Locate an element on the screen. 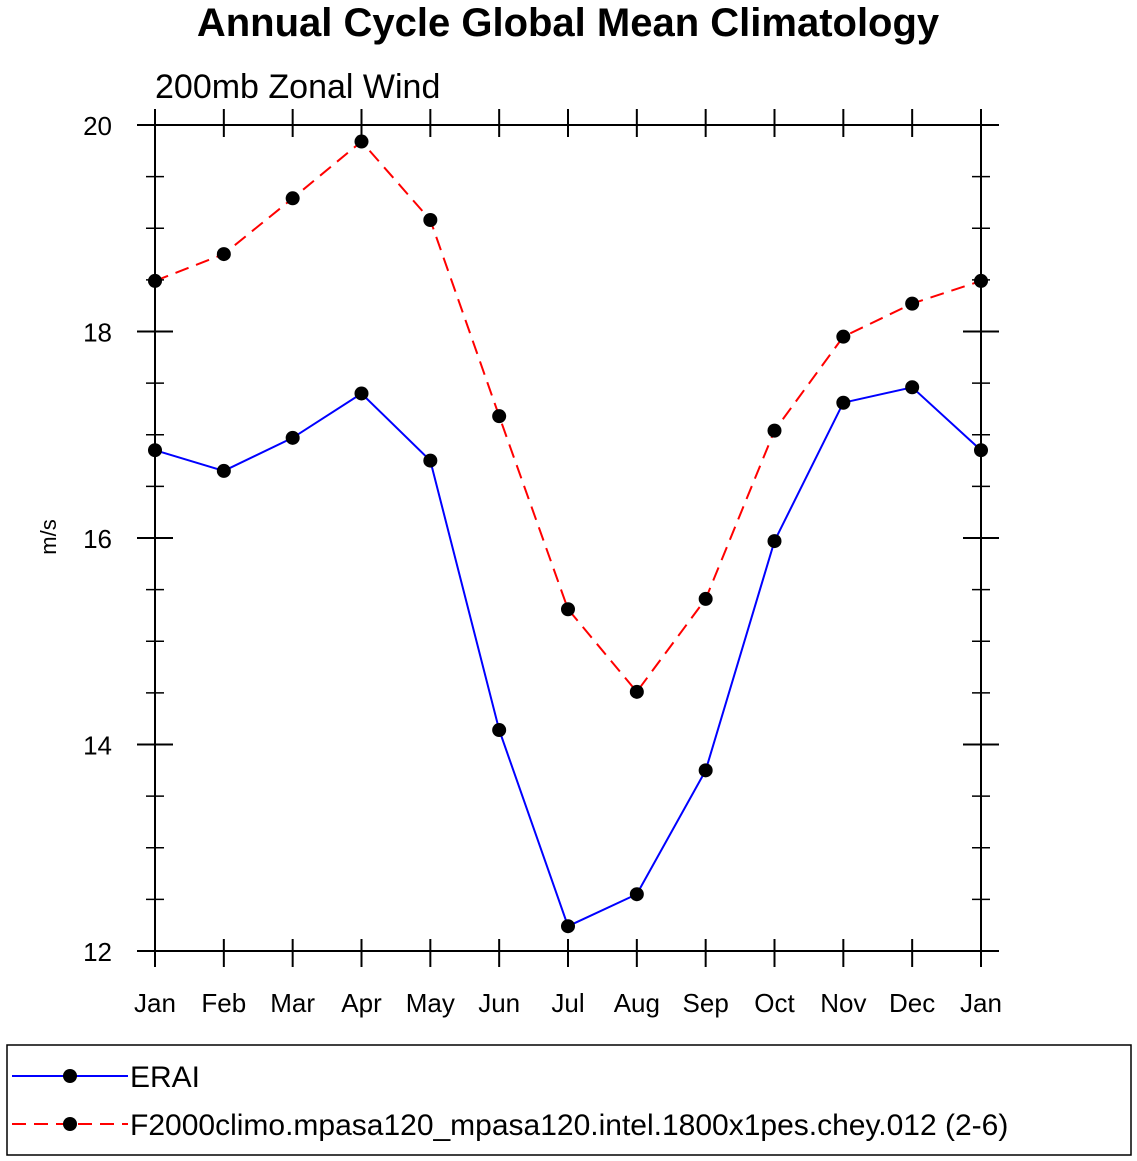 The height and width of the screenshot is (1161, 1137). legend-box is located at coordinates (569, 1100).